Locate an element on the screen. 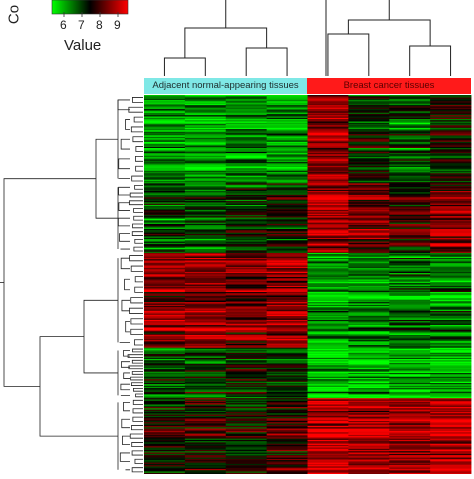 The width and height of the screenshot is (474, 479). row-dendro-leaf is located at coordinates (137, 226).